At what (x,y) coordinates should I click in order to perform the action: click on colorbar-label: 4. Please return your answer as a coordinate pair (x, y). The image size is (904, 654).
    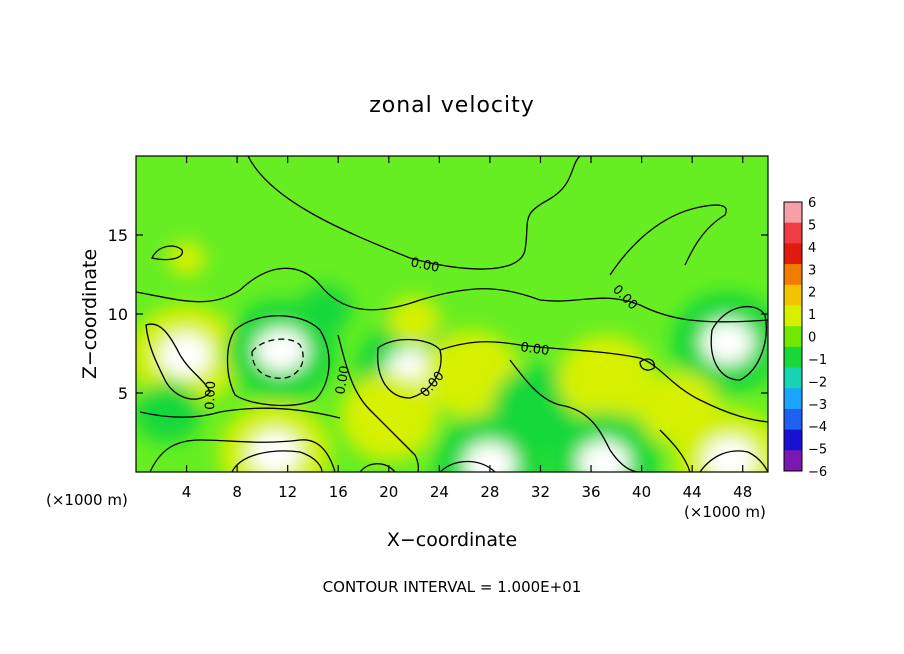
    Looking at the image, I should click on (812, 248).